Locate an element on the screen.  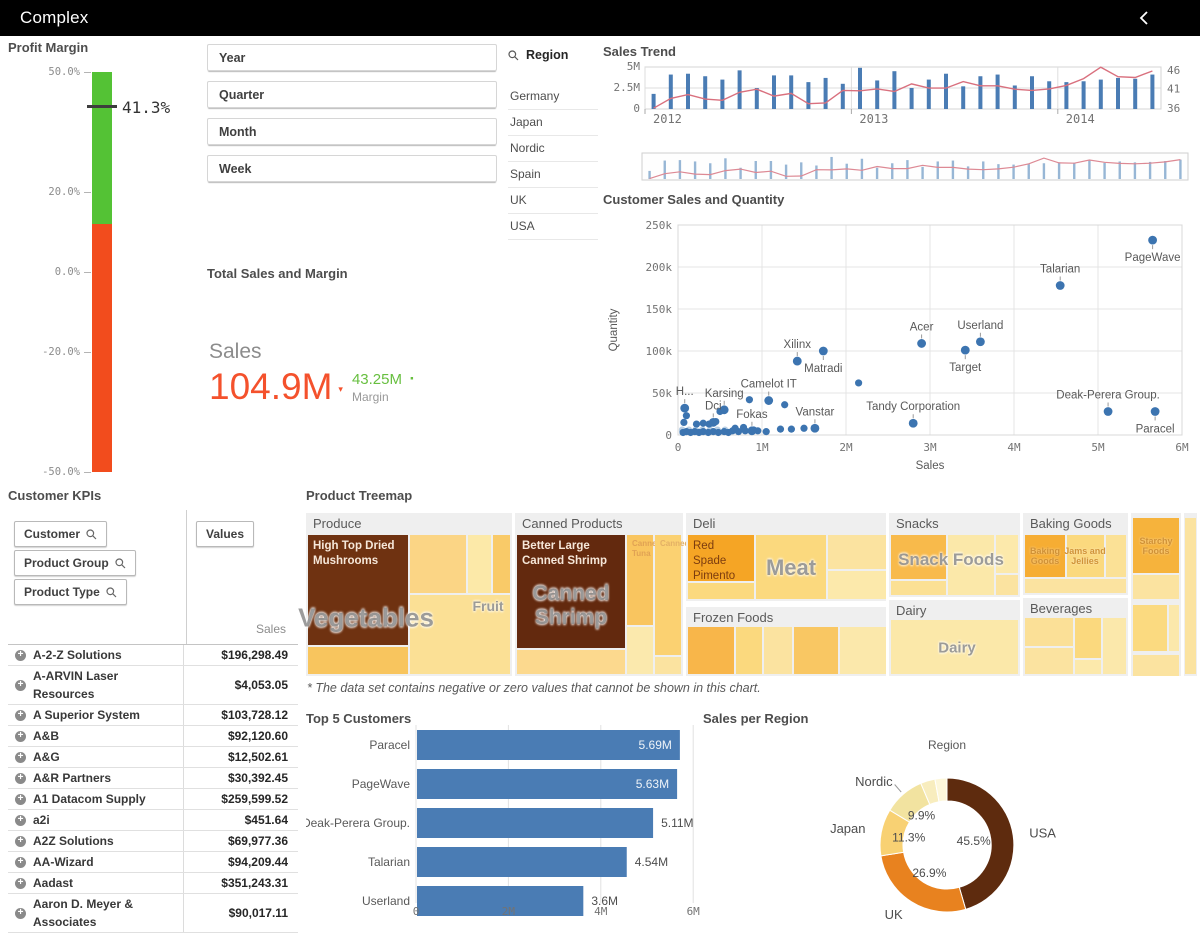
region-item-uk: UK is located at coordinates (553, 201).